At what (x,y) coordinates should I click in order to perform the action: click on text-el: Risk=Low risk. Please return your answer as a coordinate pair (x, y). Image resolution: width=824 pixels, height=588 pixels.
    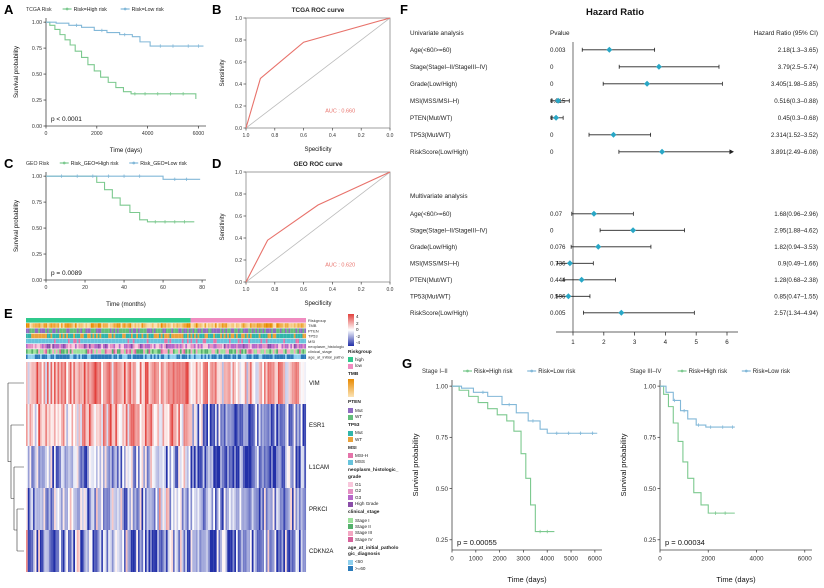
    Looking at the image, I should click on (557, 372).